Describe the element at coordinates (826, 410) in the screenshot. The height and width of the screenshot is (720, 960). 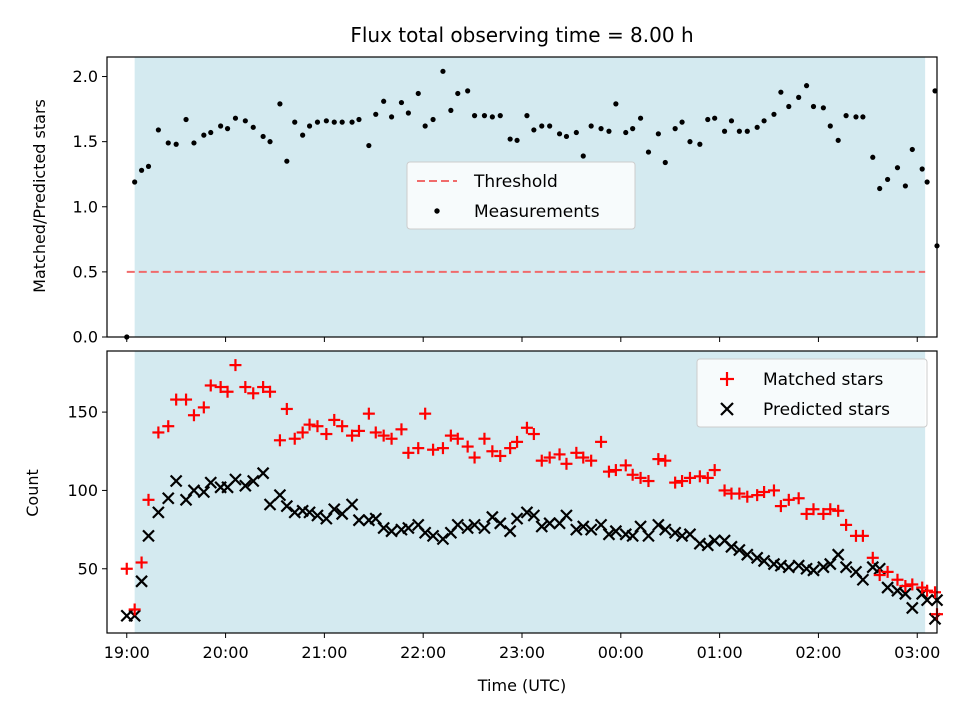
I see `predicted-legend-label: Predicted stars` at that location.